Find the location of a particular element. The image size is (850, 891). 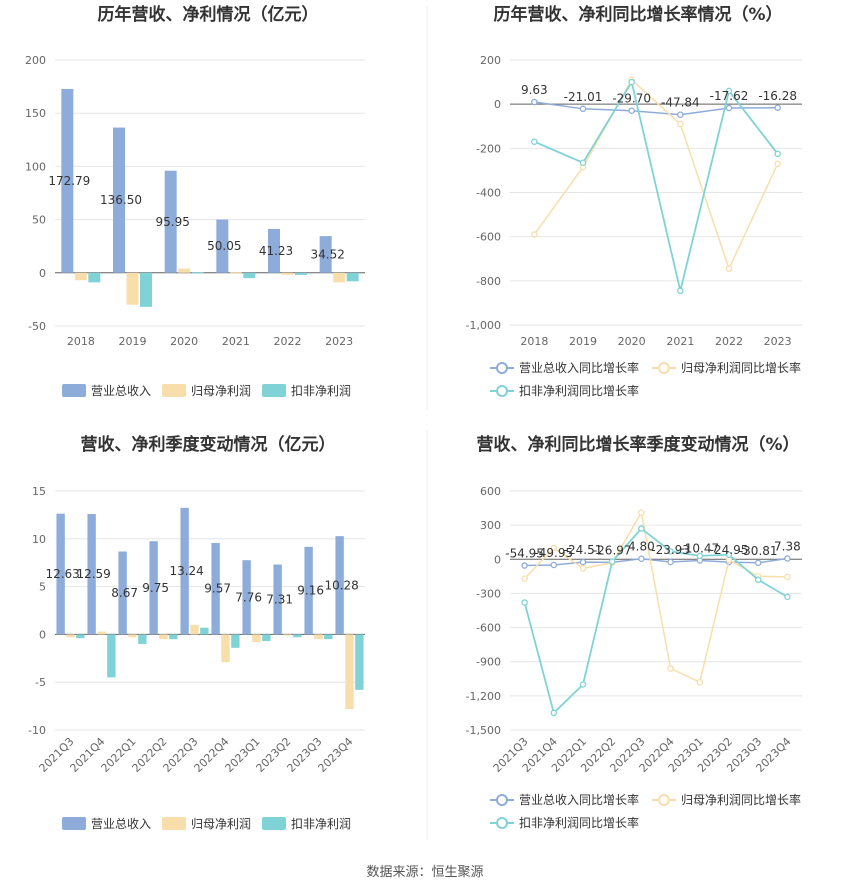

legend-label: 归母净利润 is located at coordinates (221, 824).